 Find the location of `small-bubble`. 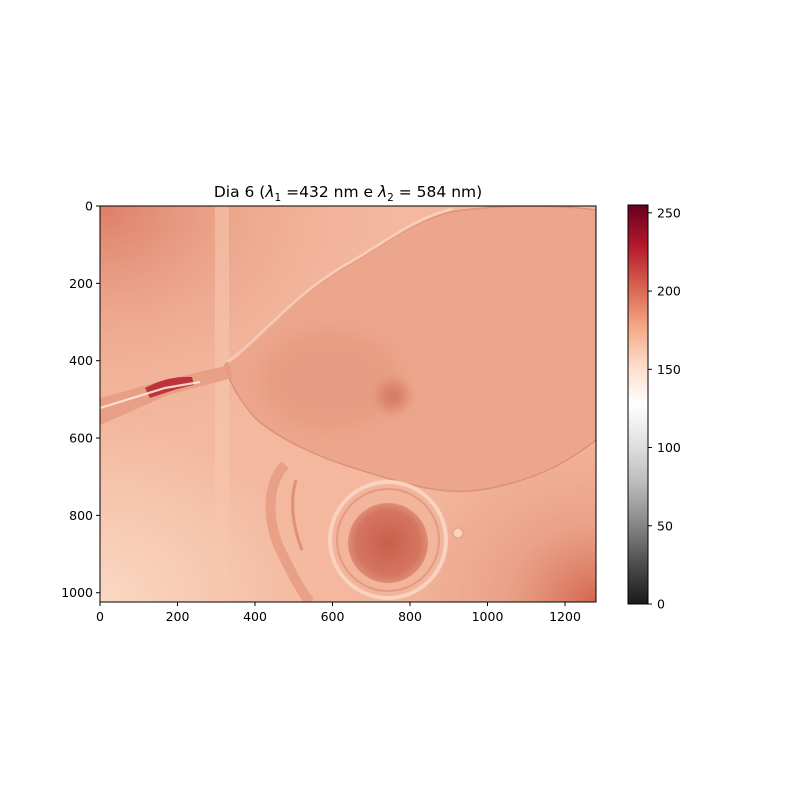

small-bubble is located at coordinates (458, 533).